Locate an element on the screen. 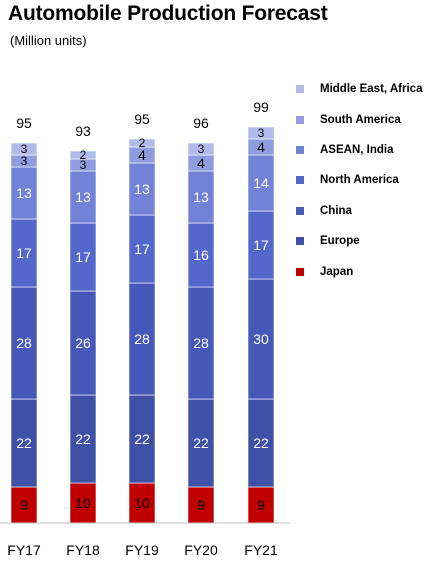 This screenshot has height=566, width=431. chart-subtitle: (Million units) is located at coordinates (48, 40).